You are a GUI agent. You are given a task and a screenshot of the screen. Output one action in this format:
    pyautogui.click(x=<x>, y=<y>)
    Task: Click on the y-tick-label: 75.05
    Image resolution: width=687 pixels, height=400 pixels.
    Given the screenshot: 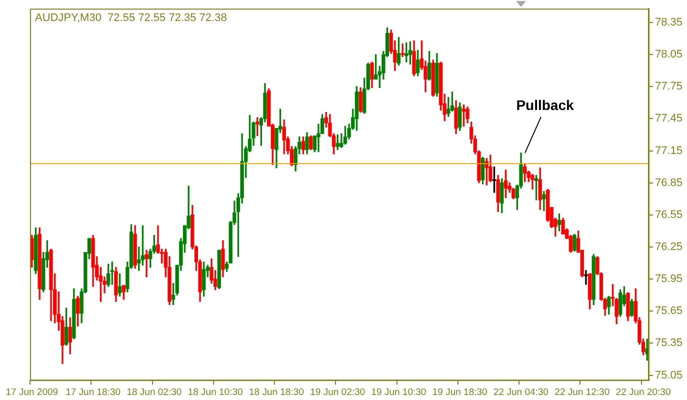 What is the action you would take?
    pyautogui.click(x=669, y=375)
    